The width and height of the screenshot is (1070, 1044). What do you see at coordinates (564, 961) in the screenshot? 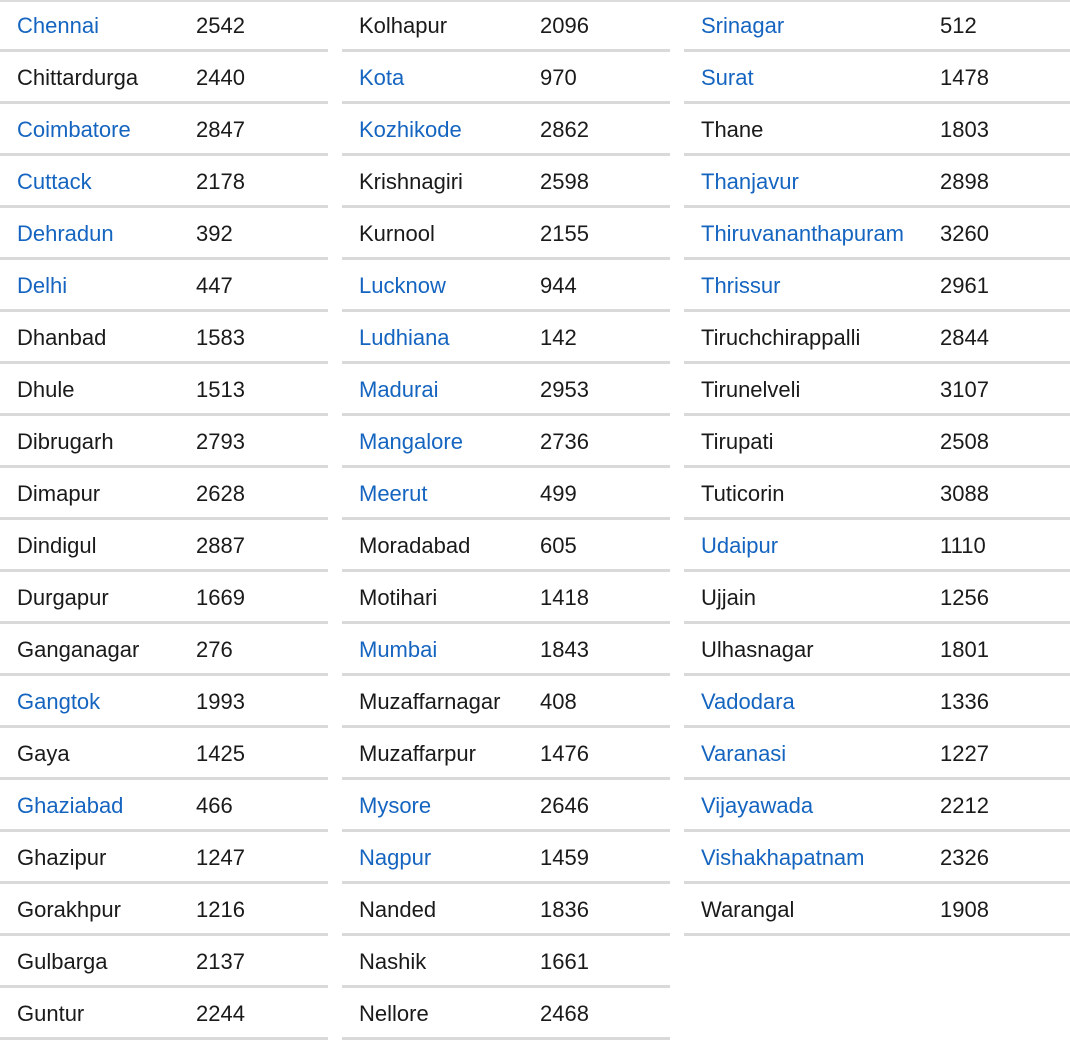
I see `city-value: 1661` at bounding box center [564, 961].